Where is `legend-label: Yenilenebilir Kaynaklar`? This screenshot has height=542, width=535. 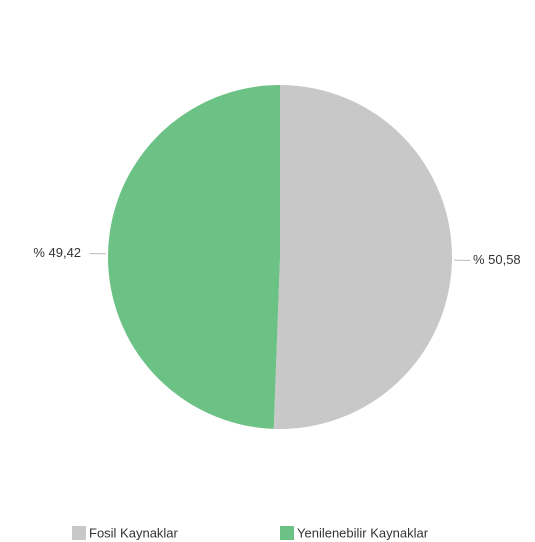 legend-label: Yenilenebilir Kaynaklar is located at coordinates (363, 532).